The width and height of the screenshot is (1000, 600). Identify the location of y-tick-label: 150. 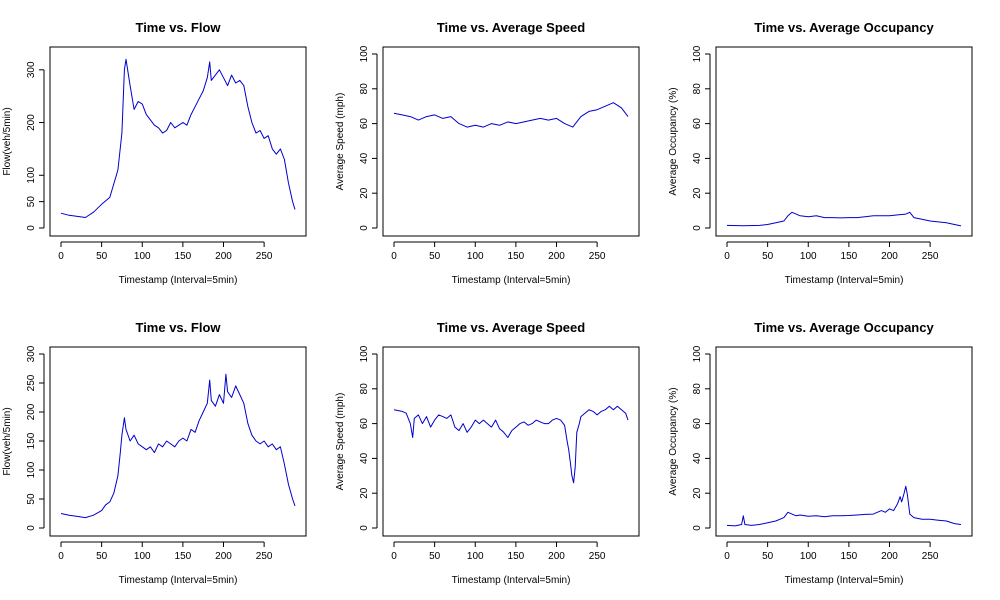
(31, 440).